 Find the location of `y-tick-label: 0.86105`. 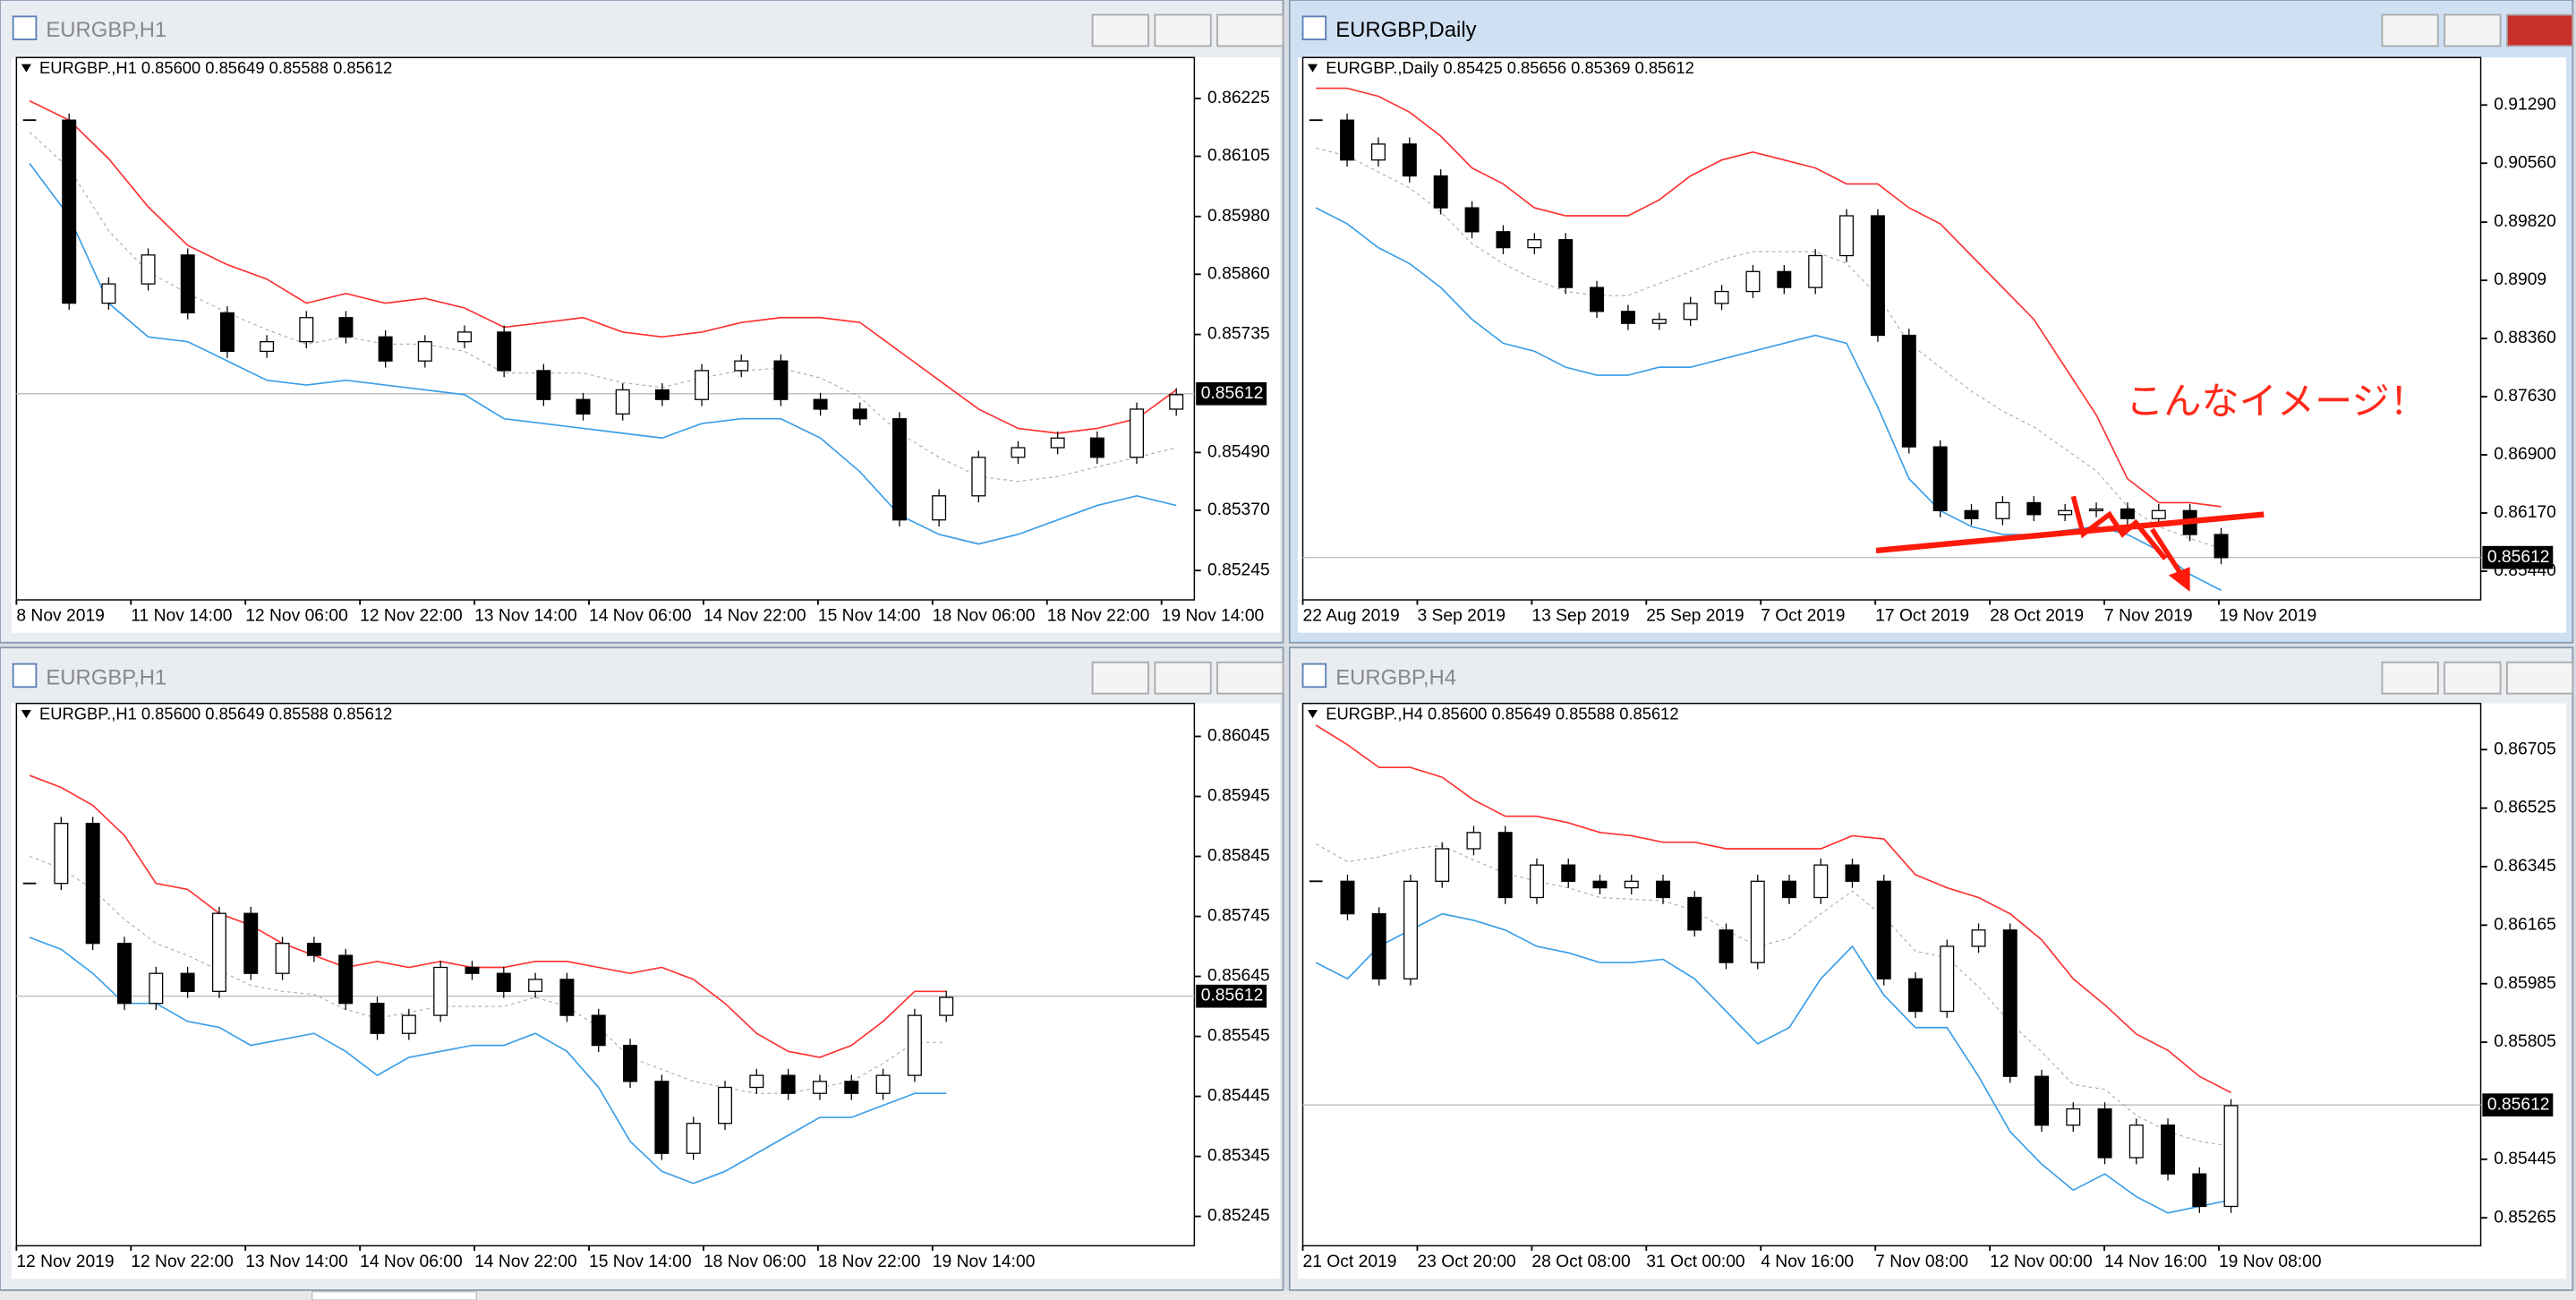

y-tick-label: 0.86105 is located at coordinates (1238, 156).